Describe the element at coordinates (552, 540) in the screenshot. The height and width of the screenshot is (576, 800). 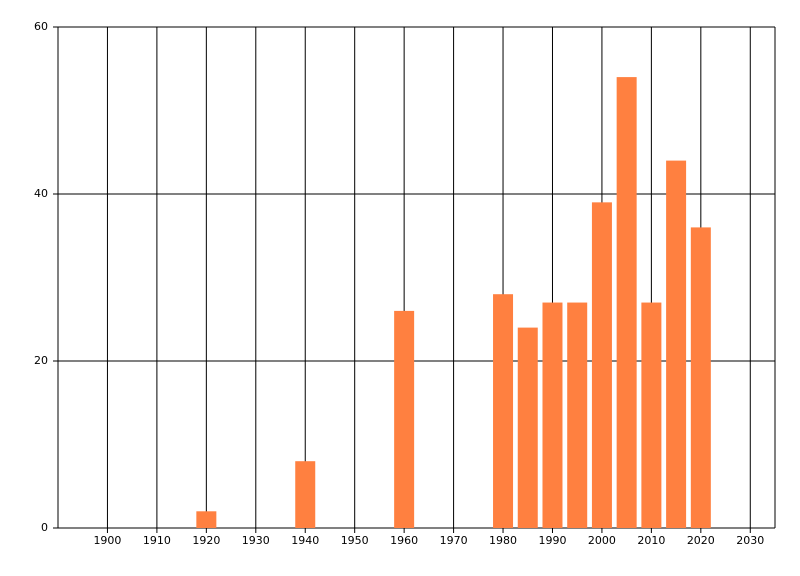
I see `x-tick-label: 1990` at that location.